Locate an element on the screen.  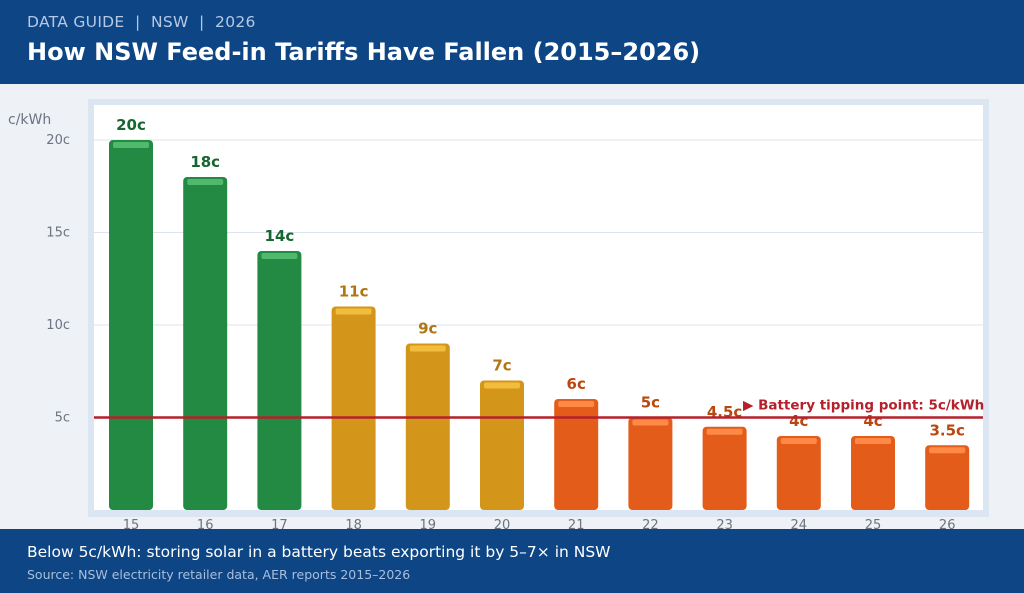
reference-line-label: ▶ Battery tipping point: 5c/kWh is located at coordinates (863, 406).